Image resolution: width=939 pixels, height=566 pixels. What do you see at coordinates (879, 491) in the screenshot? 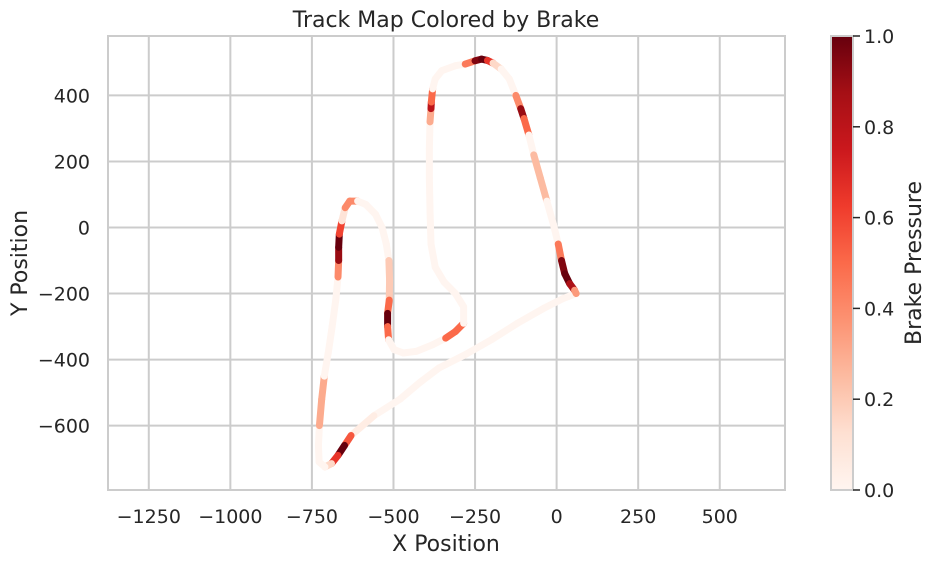
I see `colorbar-tick-label: 0.0` at bounding box center [879, 491].